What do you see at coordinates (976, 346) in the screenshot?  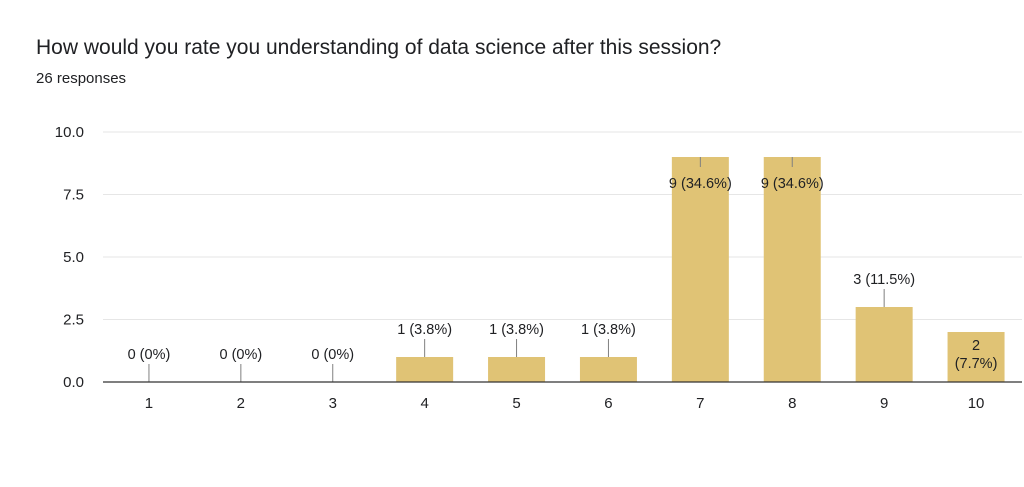 I see `data-label: 2` at bounding box center [976, 346].